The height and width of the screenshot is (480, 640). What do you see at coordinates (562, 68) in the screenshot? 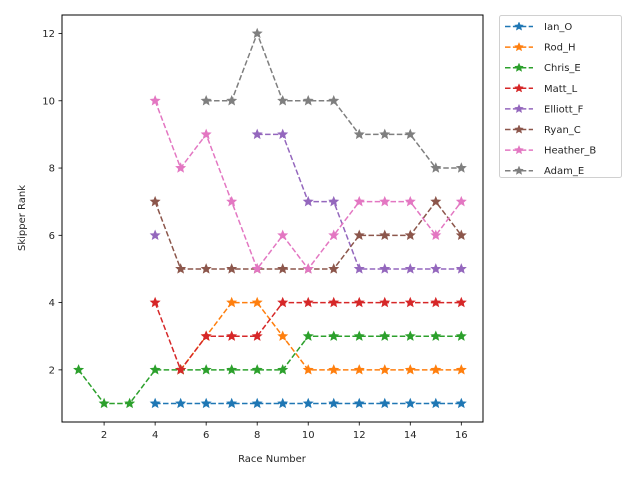
I see `legend-label: Chris_E` at bounding box center [562, 68].